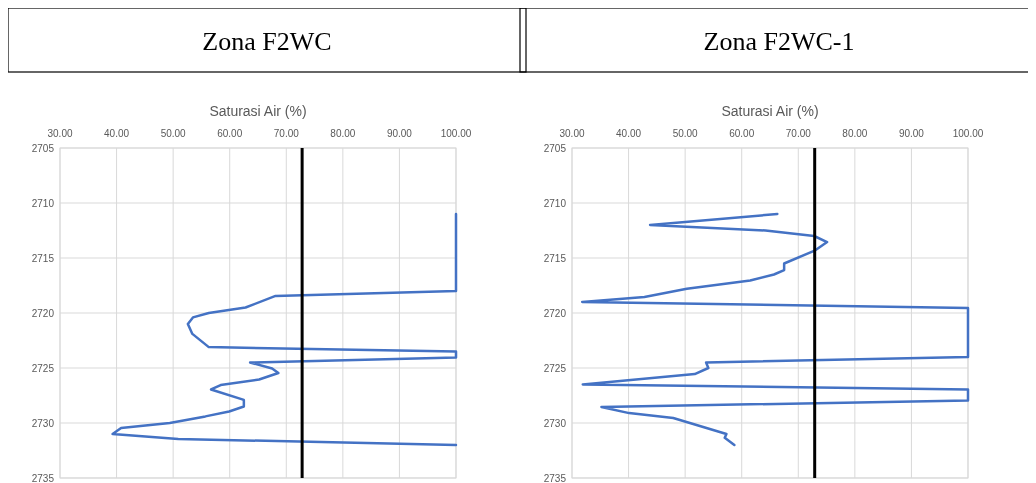  What do you see at coordinates (779, 41) in the screenshot?
I see `chart-title: Zona F2WC-1` at bounding box center [779, 41].